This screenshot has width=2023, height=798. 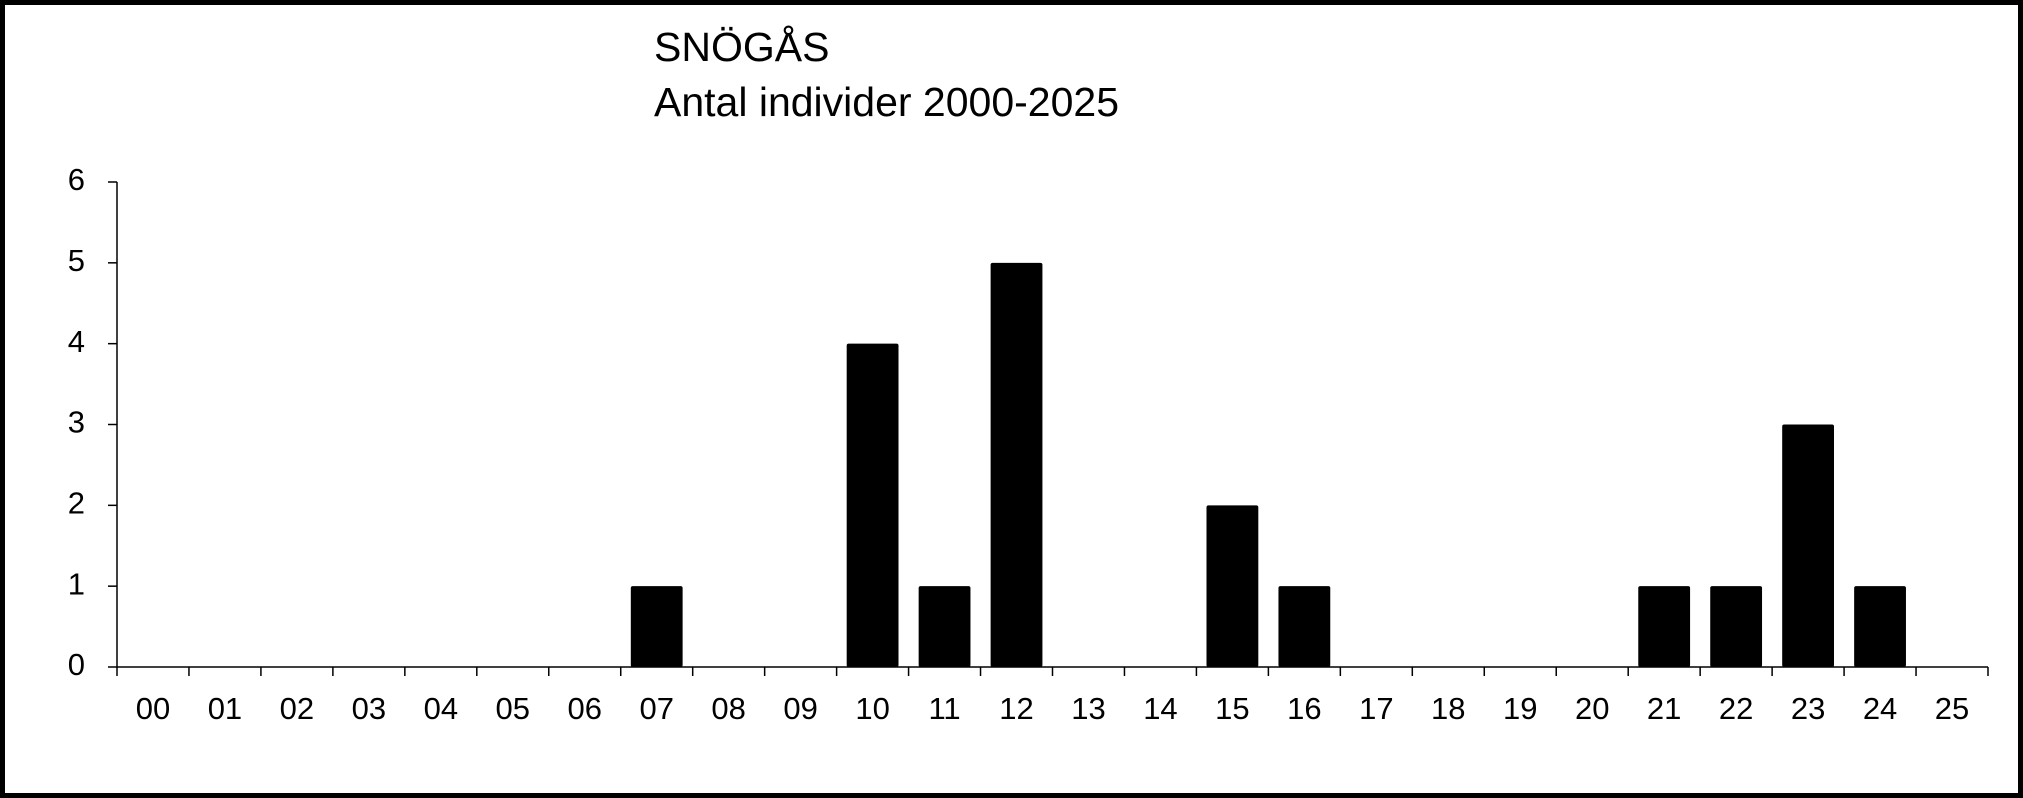 What do you see at coordinates (1160, 708) in the screenshot?
I see `x-tick-label: 14` at bounding box center [1160, 708].